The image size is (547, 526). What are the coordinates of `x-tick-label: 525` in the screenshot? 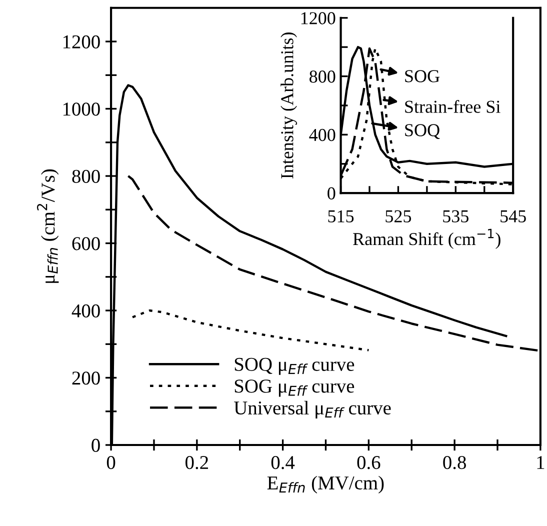 It's located at (399, 216).